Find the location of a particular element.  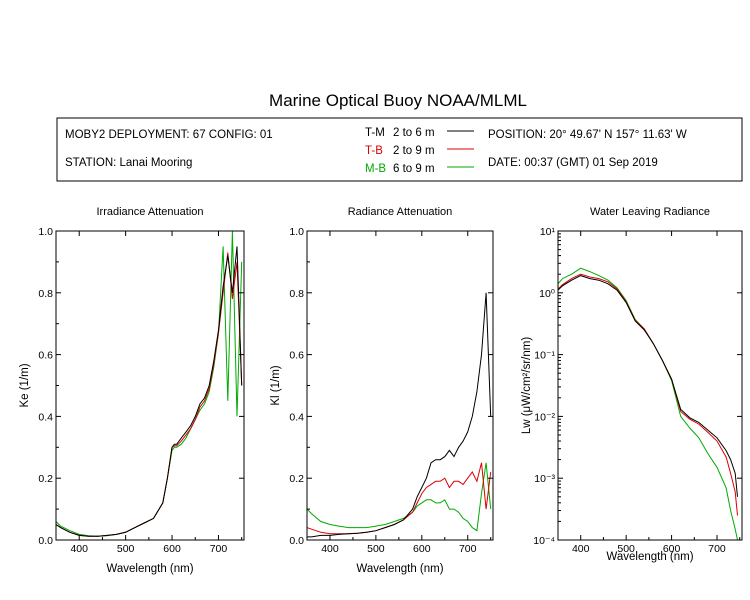

deployment-text: MOBY2 DEPLOYMENT: 67 CONFIG: 01 is located at coordinates (169, 135).